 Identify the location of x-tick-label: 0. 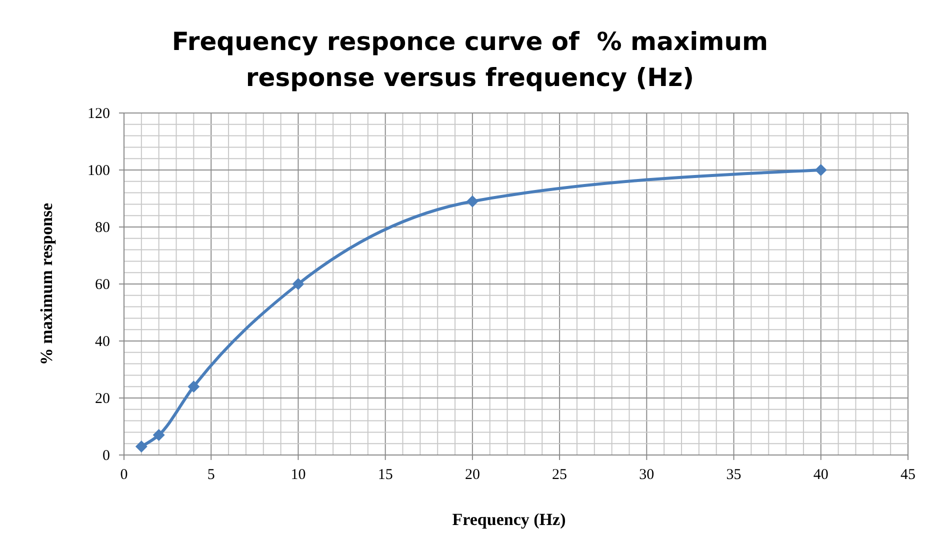
(124, 475).